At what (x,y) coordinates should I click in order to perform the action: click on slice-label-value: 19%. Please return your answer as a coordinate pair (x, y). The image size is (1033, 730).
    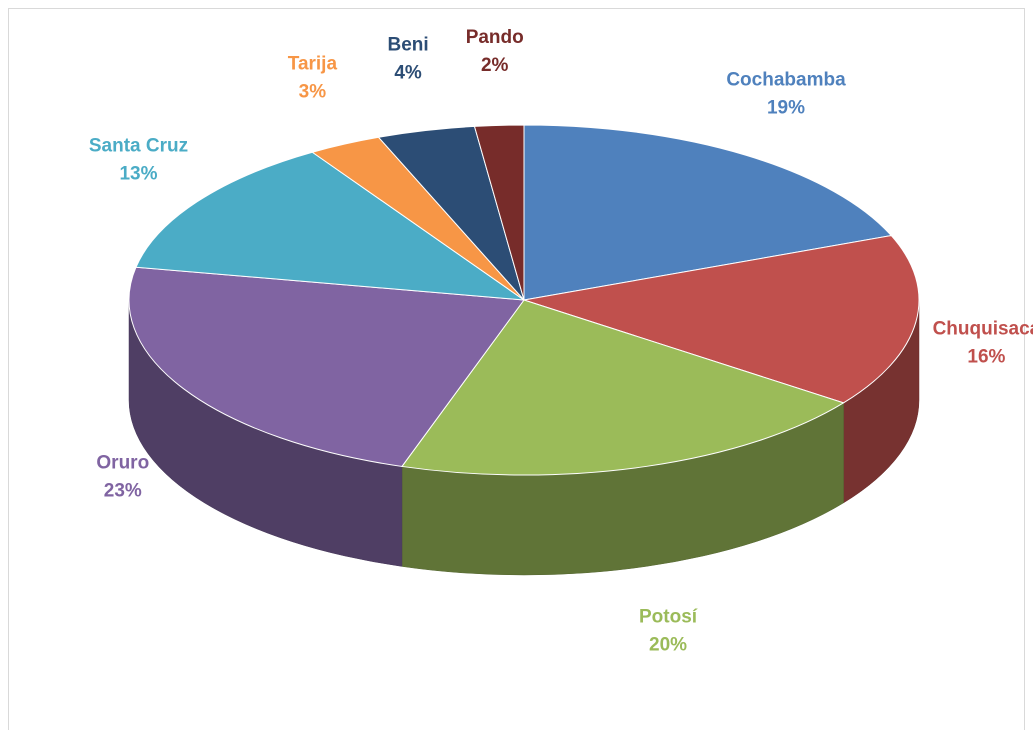
    Looking at the image, I should click on (786, 107).